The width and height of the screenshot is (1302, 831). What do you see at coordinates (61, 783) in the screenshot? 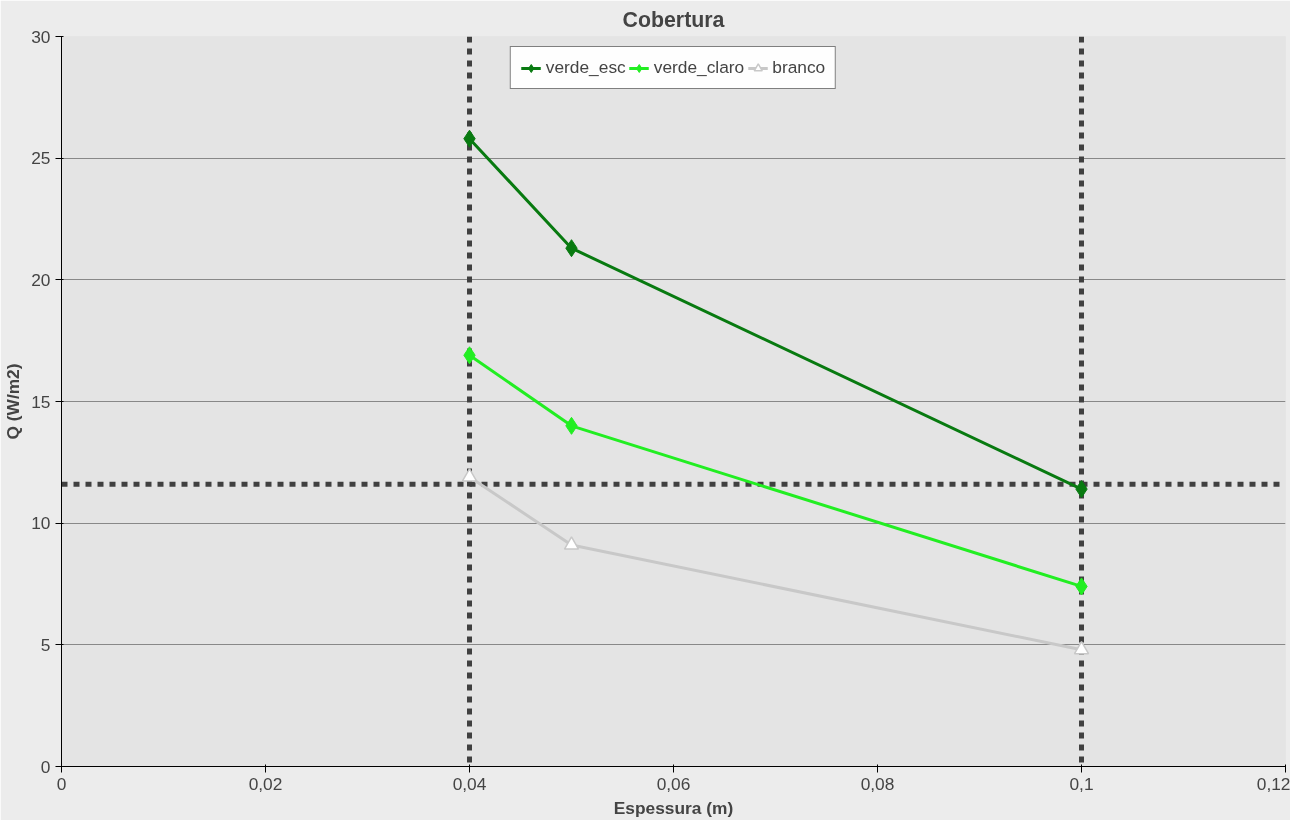
I see `x-tick-label: 0` at bounding box center [61, 783].